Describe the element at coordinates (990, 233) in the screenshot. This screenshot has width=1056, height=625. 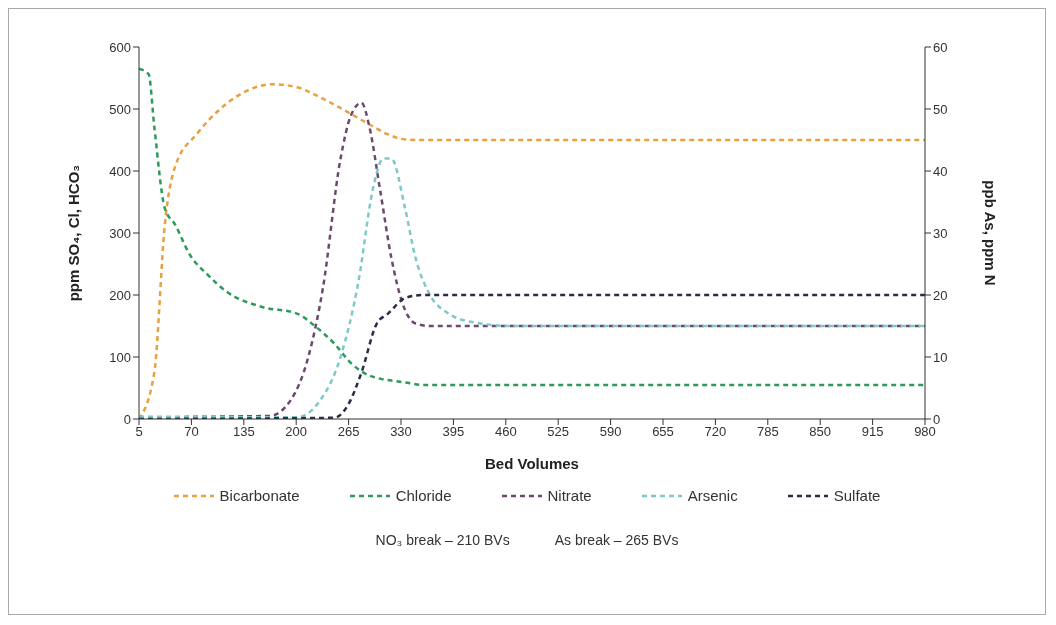
I see `y2-axis-title: ppb As, ppm N` at that location.